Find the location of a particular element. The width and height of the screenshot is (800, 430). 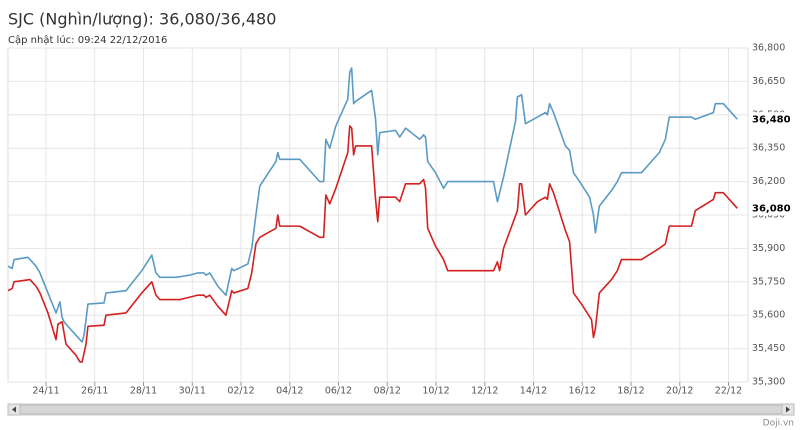

x-tick-label: 02/12 is located at coordinates (240, 391).